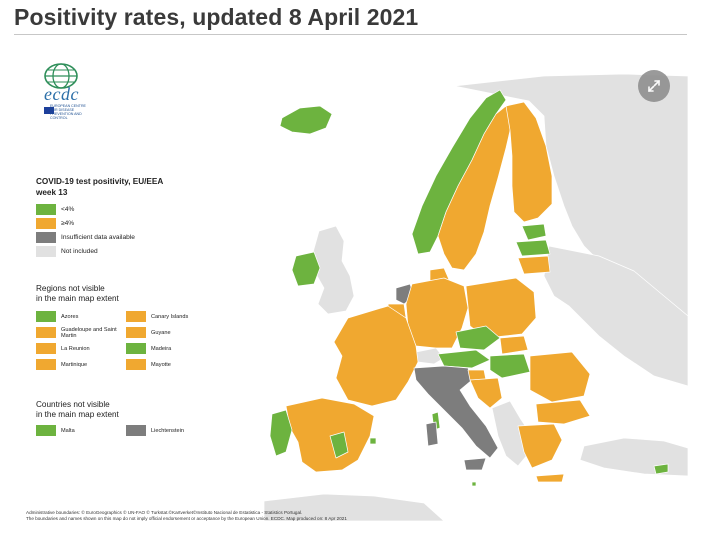 This screenshot has height=535, width=701. I want to click on legend-swatch-low, so click(46, 209).